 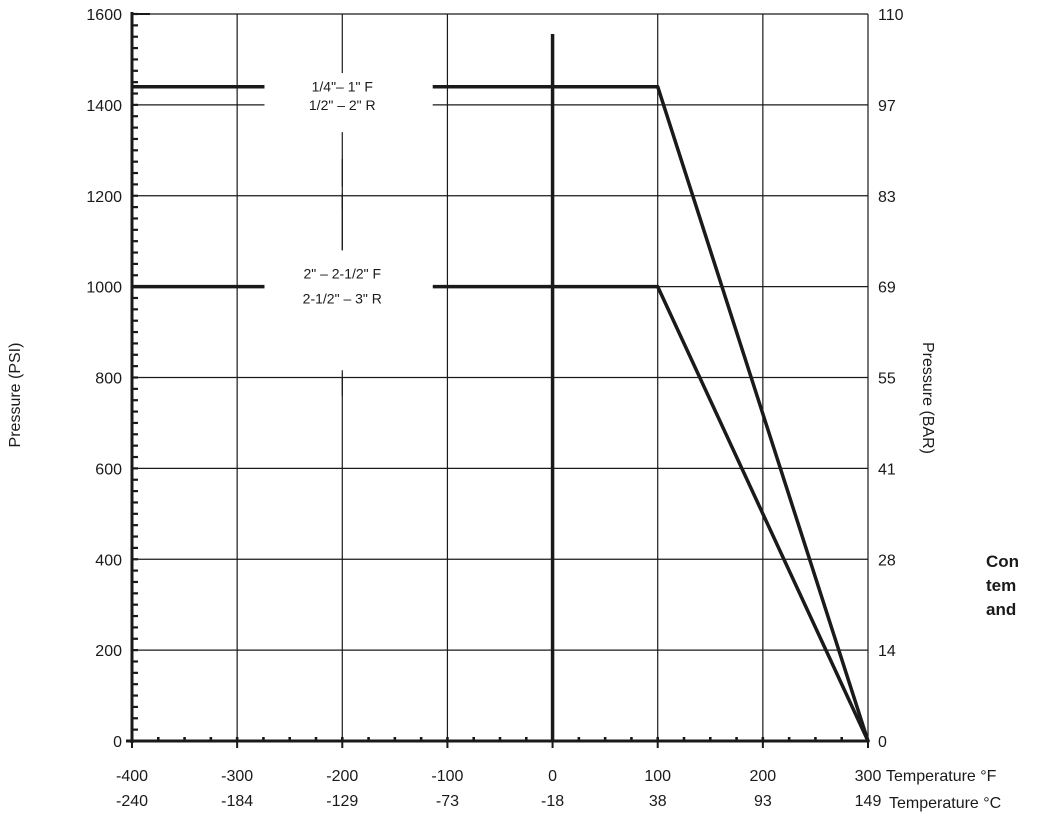 I want to click on x-tick-label-c: 38, so click(x=658, y=801).